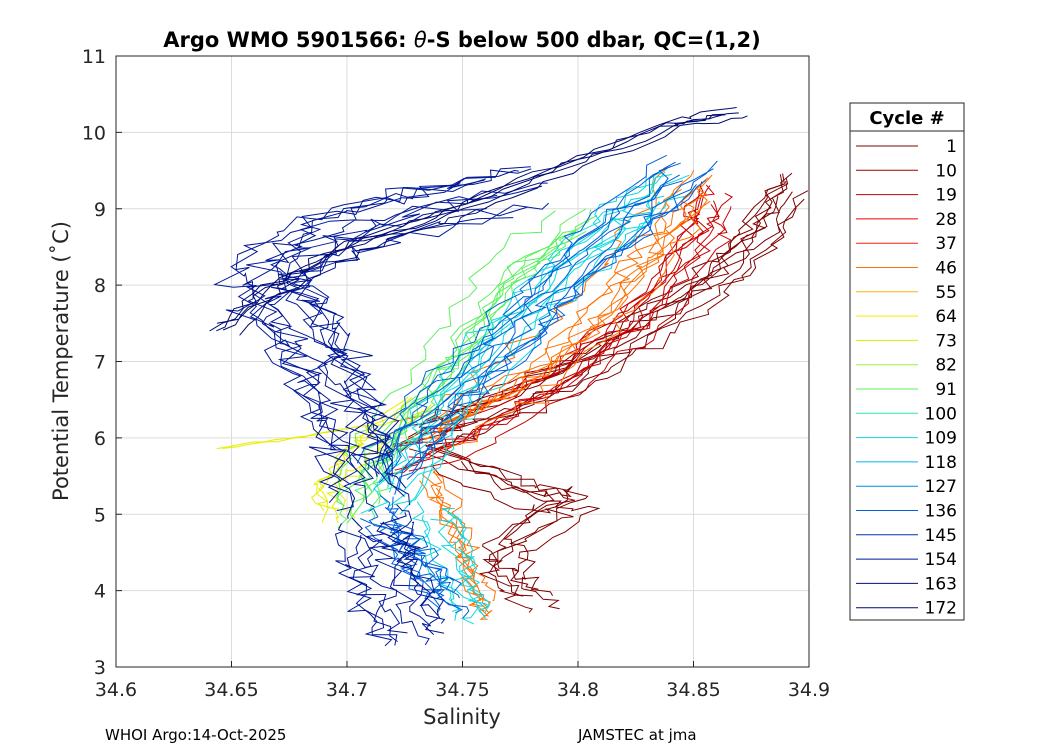  Describe the element at coordinates (100, 363) in the screenshot. I see `y-tick-label: 7` at that location.